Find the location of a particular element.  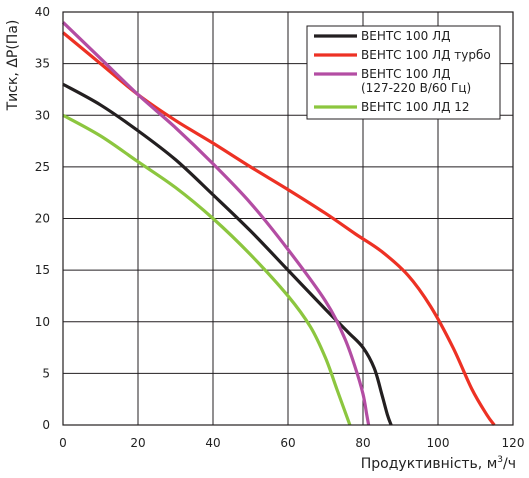

y-tick-label: 25 is located at coordinates (42, 167).